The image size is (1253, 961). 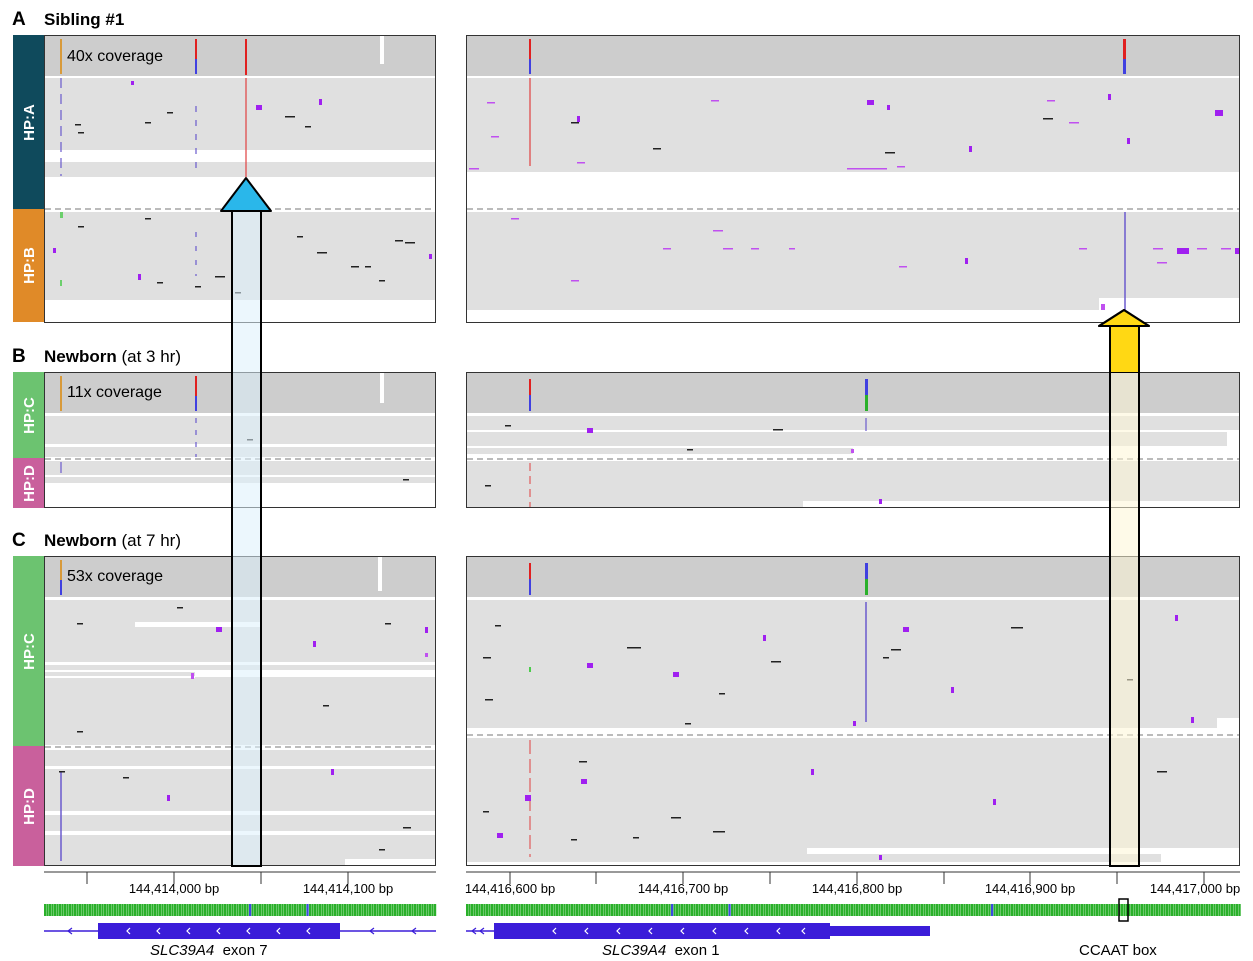 What do you see at coordinates (240, 910) in the screenshot?
I see `sequence-track-left` at bounding box center [240, 910].